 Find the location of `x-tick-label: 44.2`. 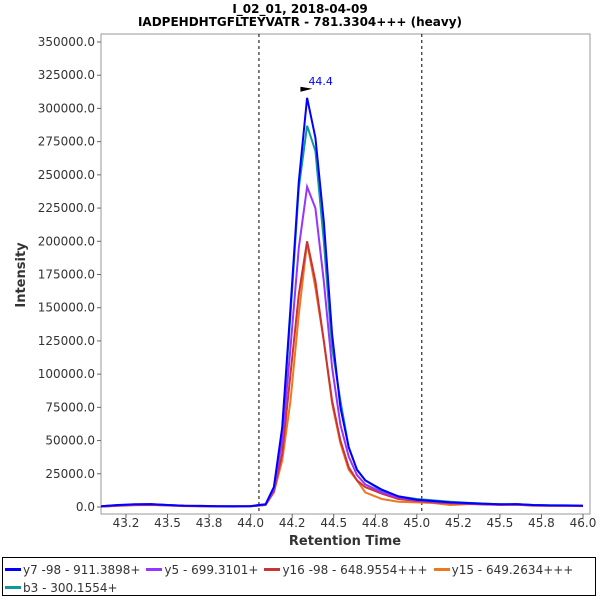

x-tick-label: 44.2 is located at coordinates (292, 523).